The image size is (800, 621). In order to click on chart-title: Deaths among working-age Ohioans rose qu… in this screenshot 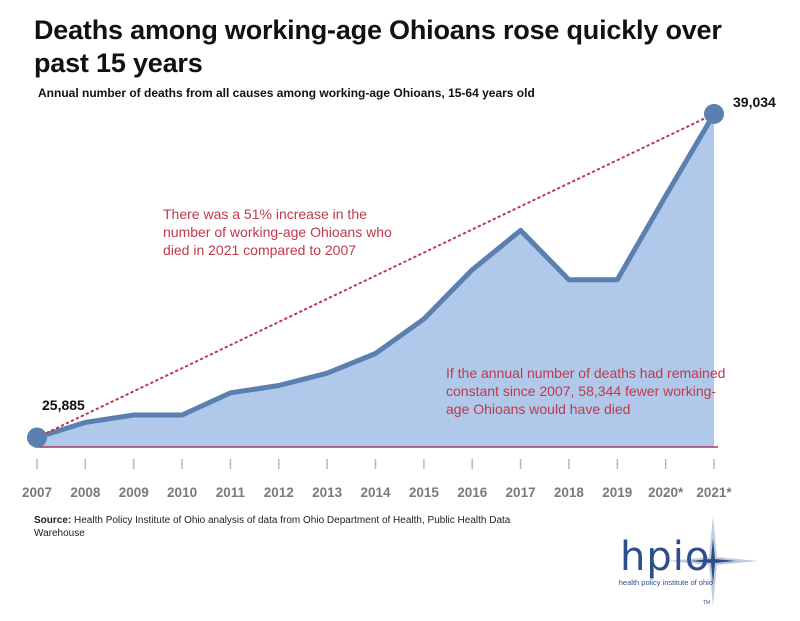, I will do `click(378, 46)`.